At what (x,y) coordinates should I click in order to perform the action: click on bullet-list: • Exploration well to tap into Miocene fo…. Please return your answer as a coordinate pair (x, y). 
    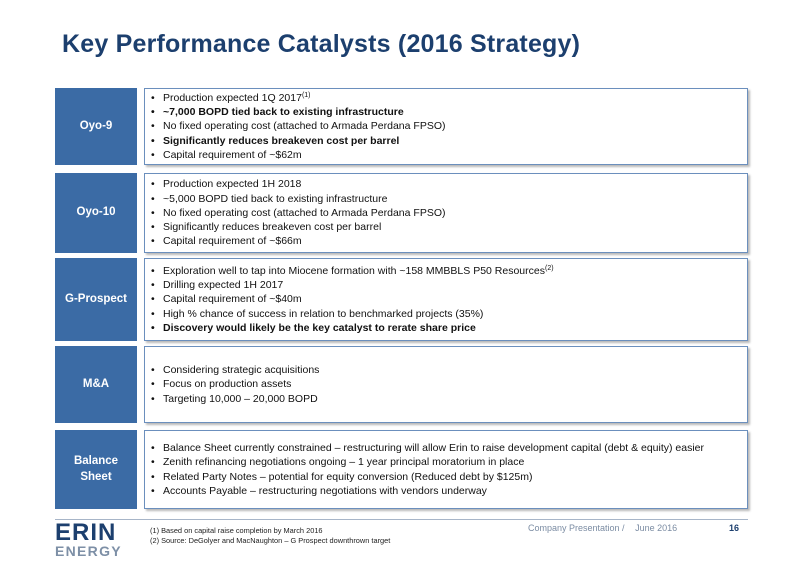
    Looking at the image, I should click on (446, 299).